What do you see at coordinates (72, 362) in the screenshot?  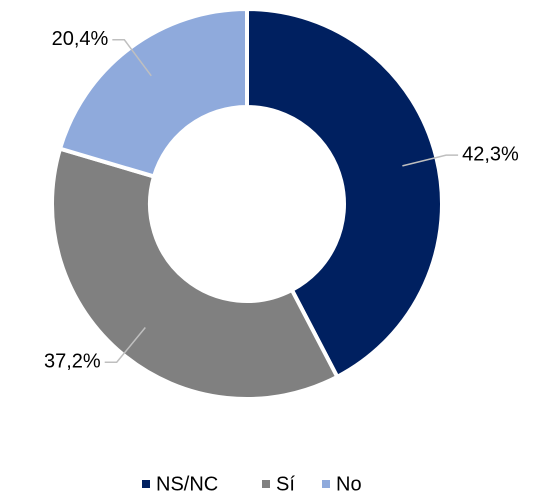 I see `data-label: 37,2%` at bounding box center [72, 362].